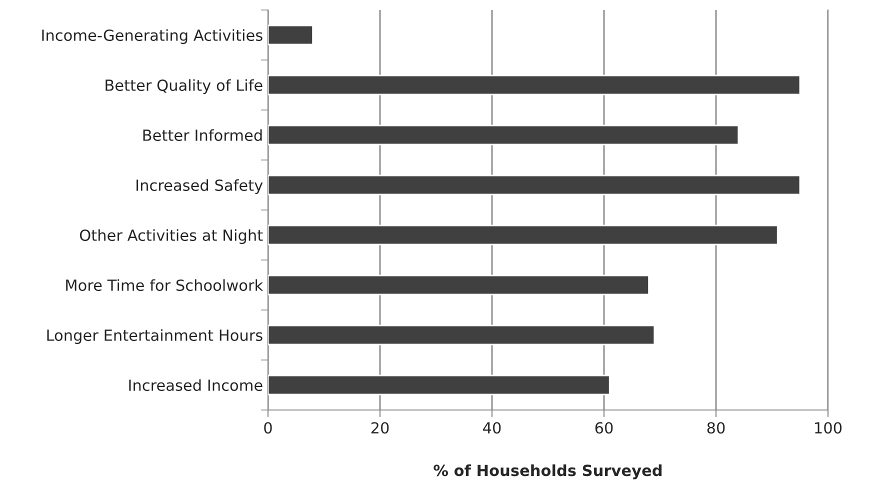 The height and width of the screenshot is (487, 879). Describe the element at coordinates (268, 428) in the screenshot. I see `x-tick-label: 0` at that location.